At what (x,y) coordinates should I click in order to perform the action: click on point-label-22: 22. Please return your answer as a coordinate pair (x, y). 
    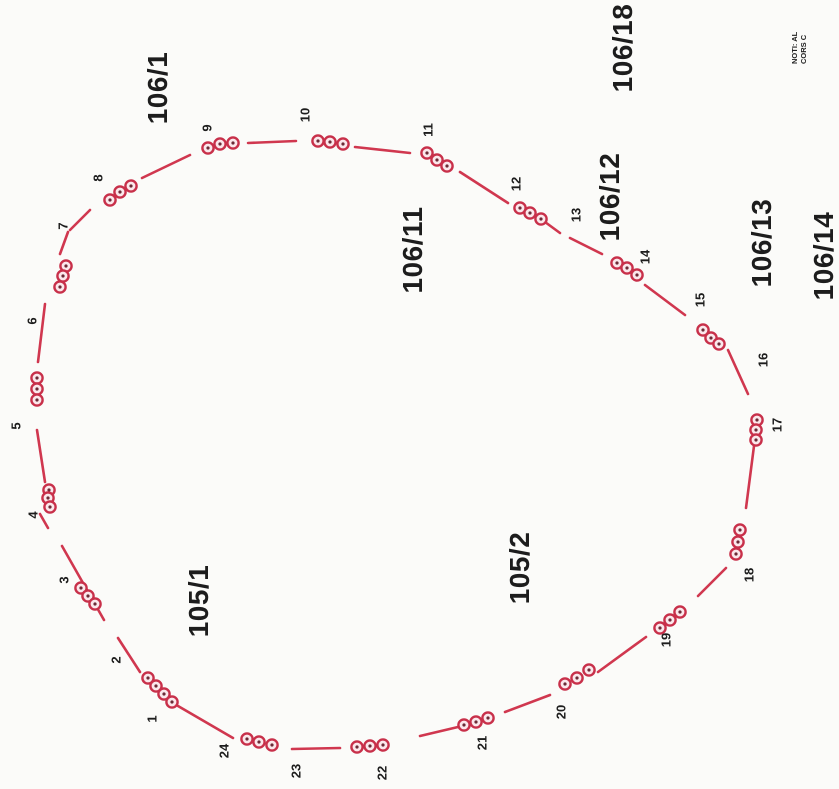
    Looking at the image, I should click on (382, 773).